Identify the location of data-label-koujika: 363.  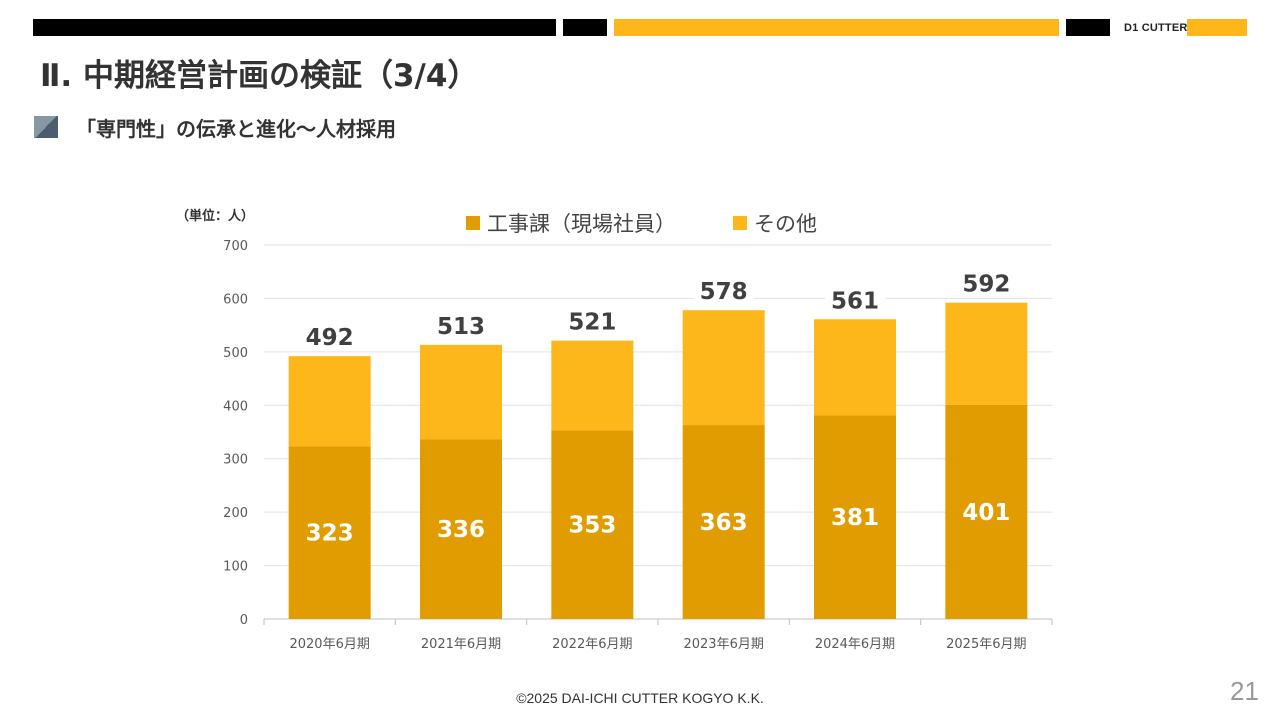
(724, 523).